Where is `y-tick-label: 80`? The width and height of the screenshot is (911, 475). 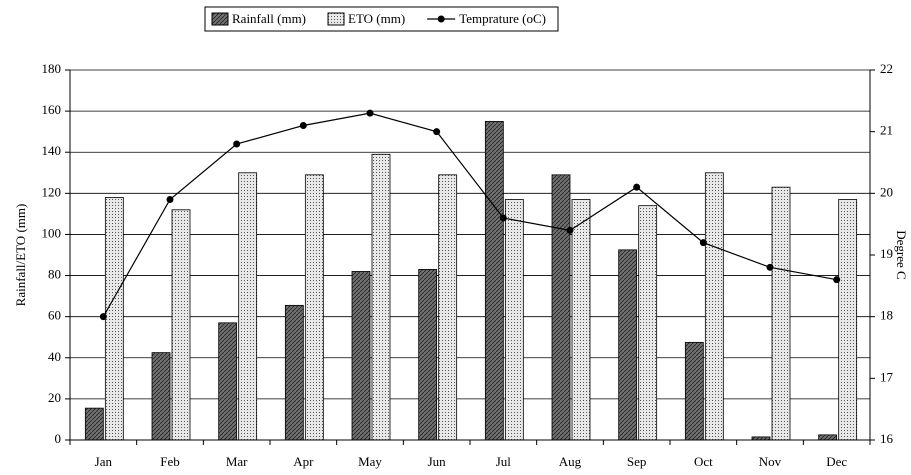 y-tick-label: 80 is located at coordinates (54, 274).